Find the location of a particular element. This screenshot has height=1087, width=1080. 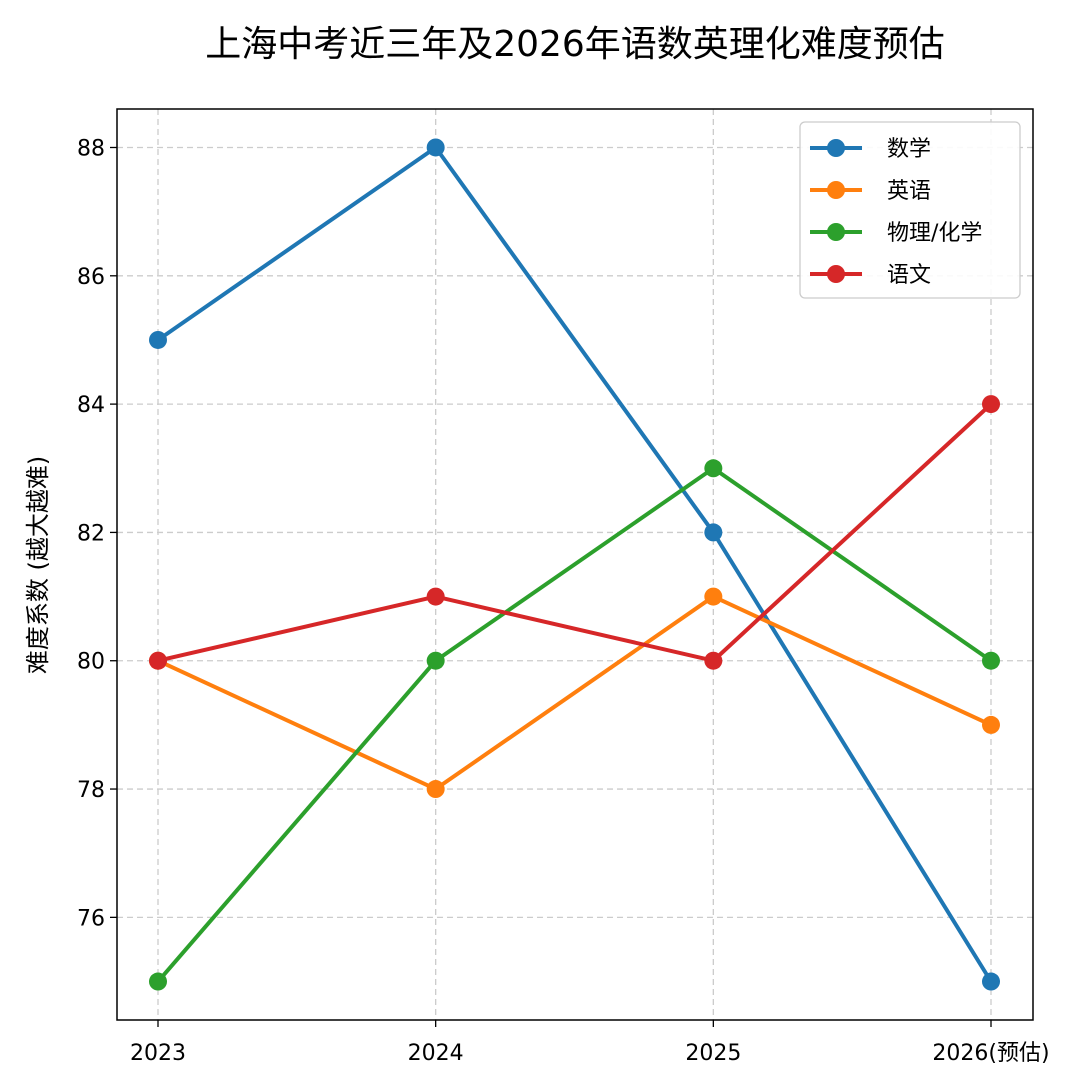

y-axis-label: 难度系数 (越大越难) is located at coordinates (38, 565).